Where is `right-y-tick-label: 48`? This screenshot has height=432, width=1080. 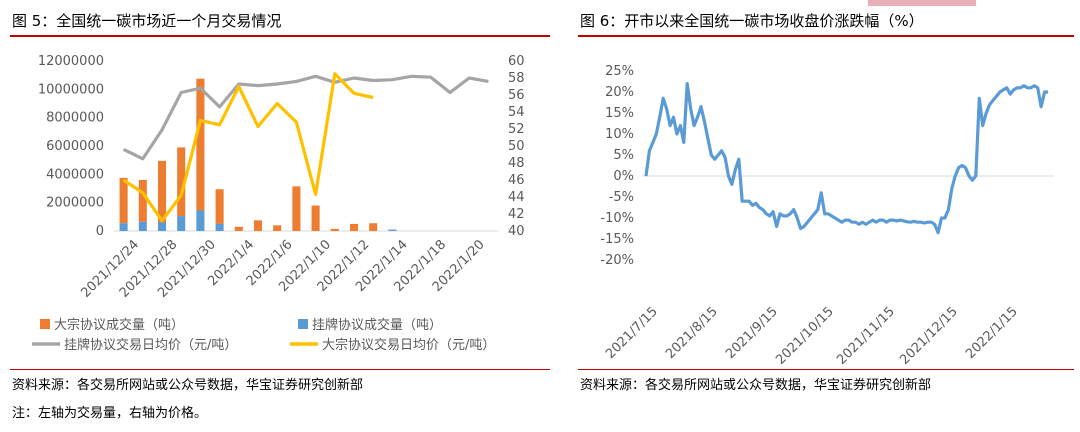
right-y-tick-label: 48 is located at coordinates (516, 163).